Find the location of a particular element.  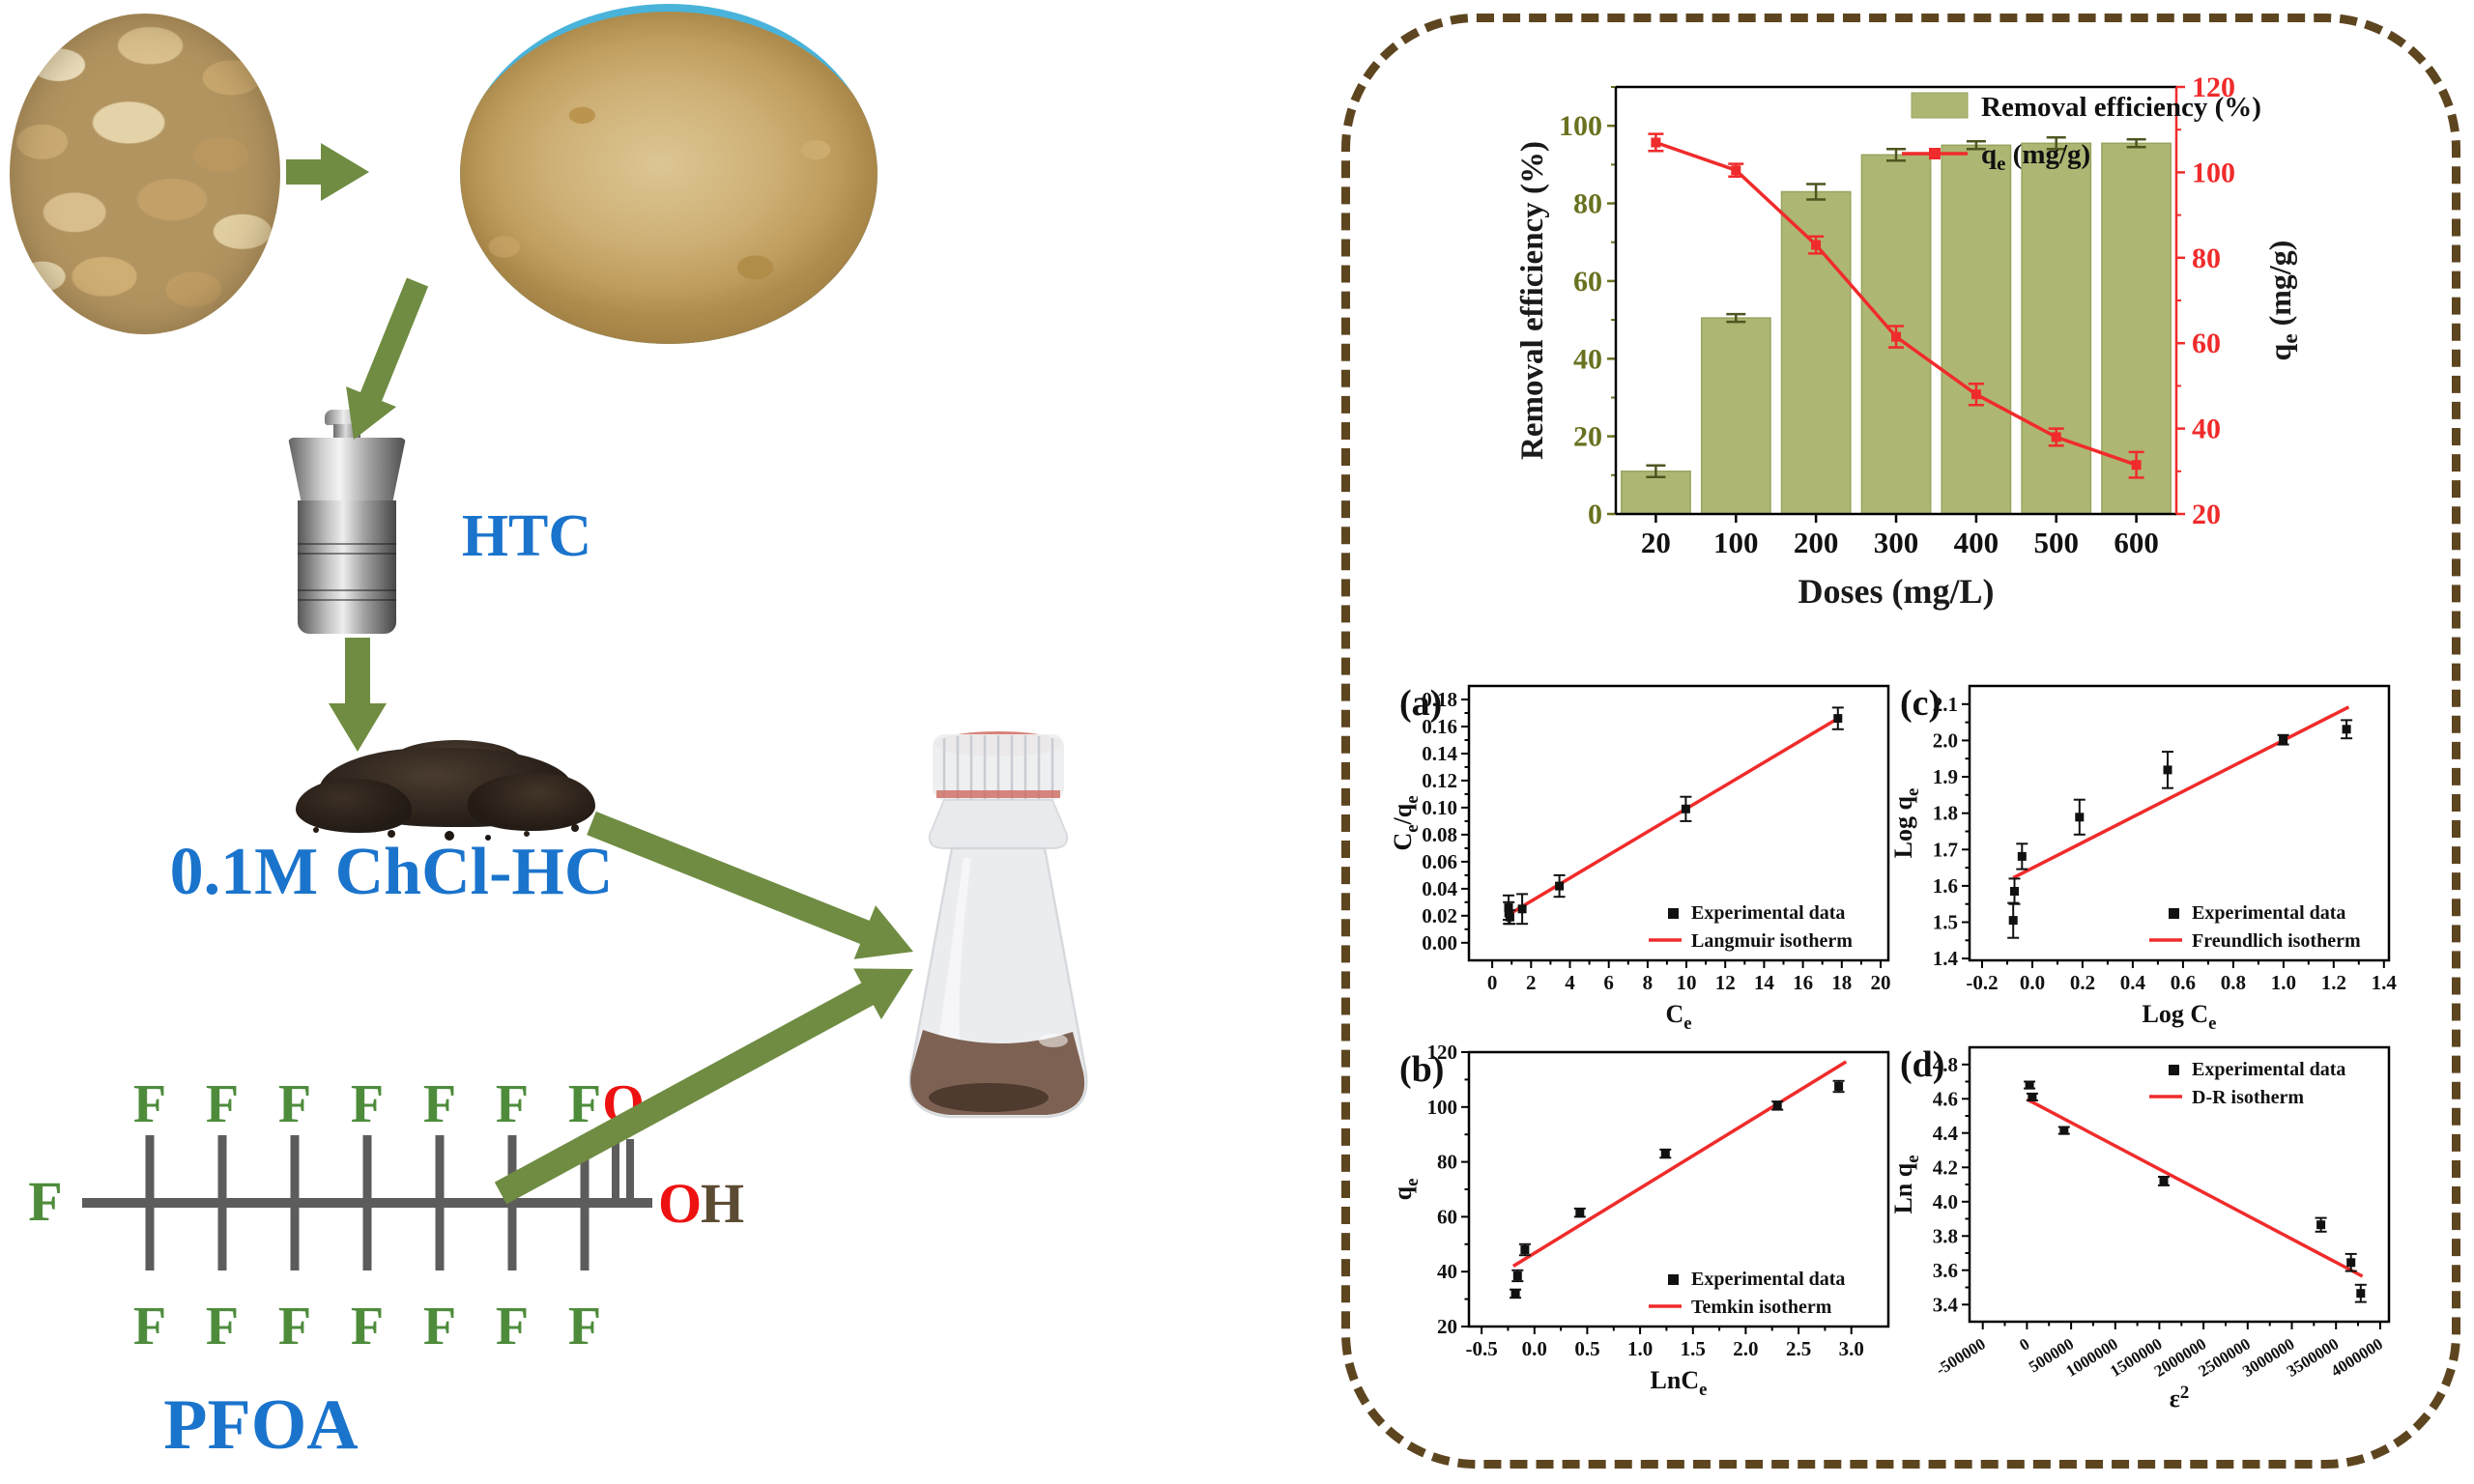

svg-text: 2.1 is located at coordinates (1946, 704).